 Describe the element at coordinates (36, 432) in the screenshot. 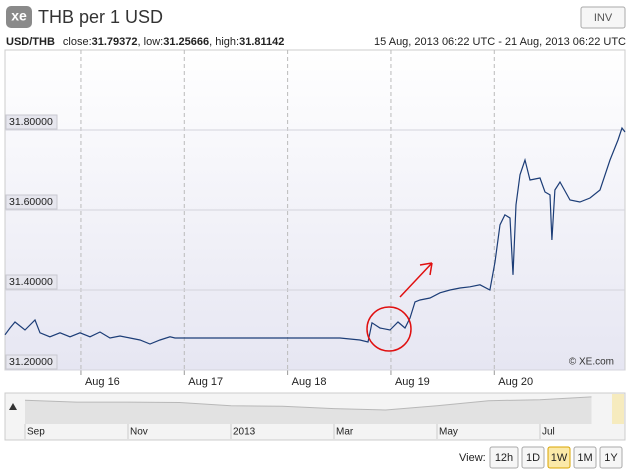

I see `nav-tick-label: Sep` at that location.